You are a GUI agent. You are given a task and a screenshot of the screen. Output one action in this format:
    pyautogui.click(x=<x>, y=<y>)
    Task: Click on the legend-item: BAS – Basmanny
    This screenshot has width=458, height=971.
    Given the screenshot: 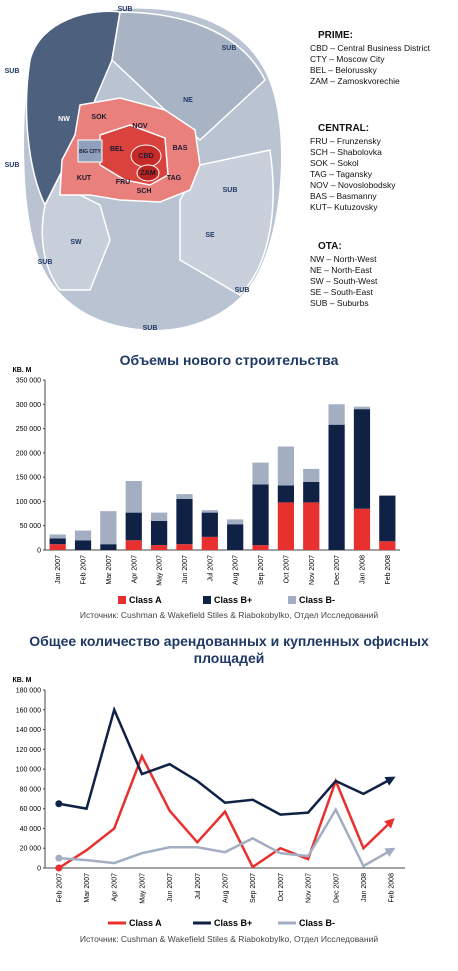 What is the action you would take?
    pyautogui.click(x=343, y=196)
    